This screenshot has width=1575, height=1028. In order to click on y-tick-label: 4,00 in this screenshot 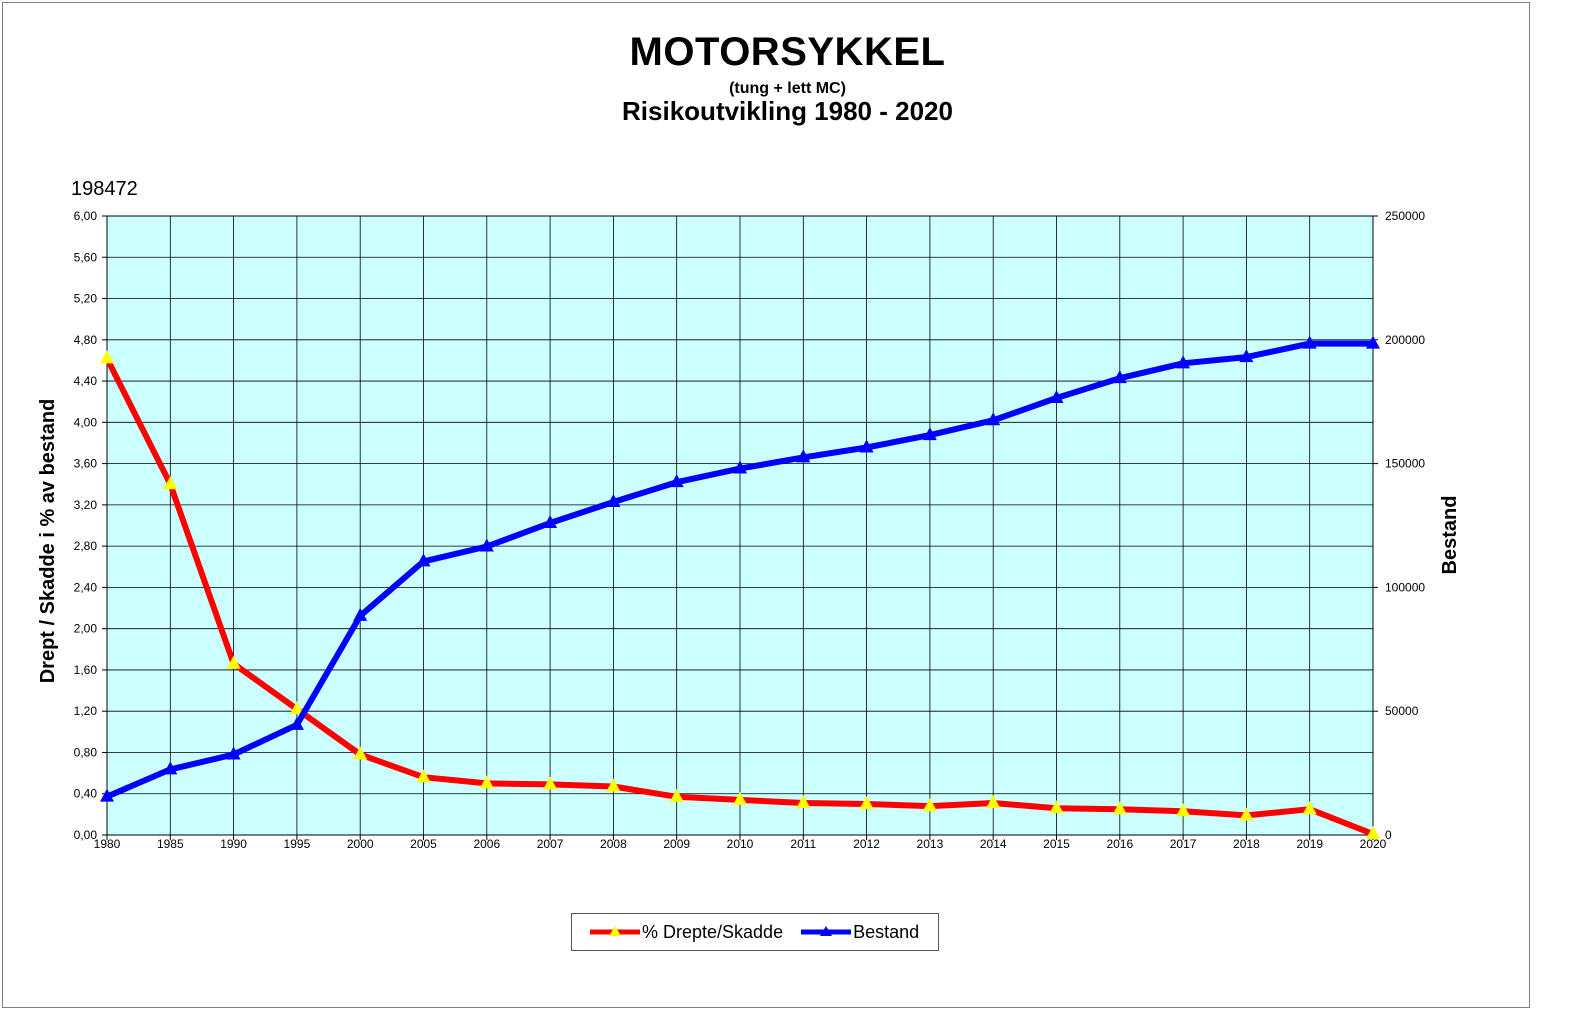, I will do `click(86, 422)`.